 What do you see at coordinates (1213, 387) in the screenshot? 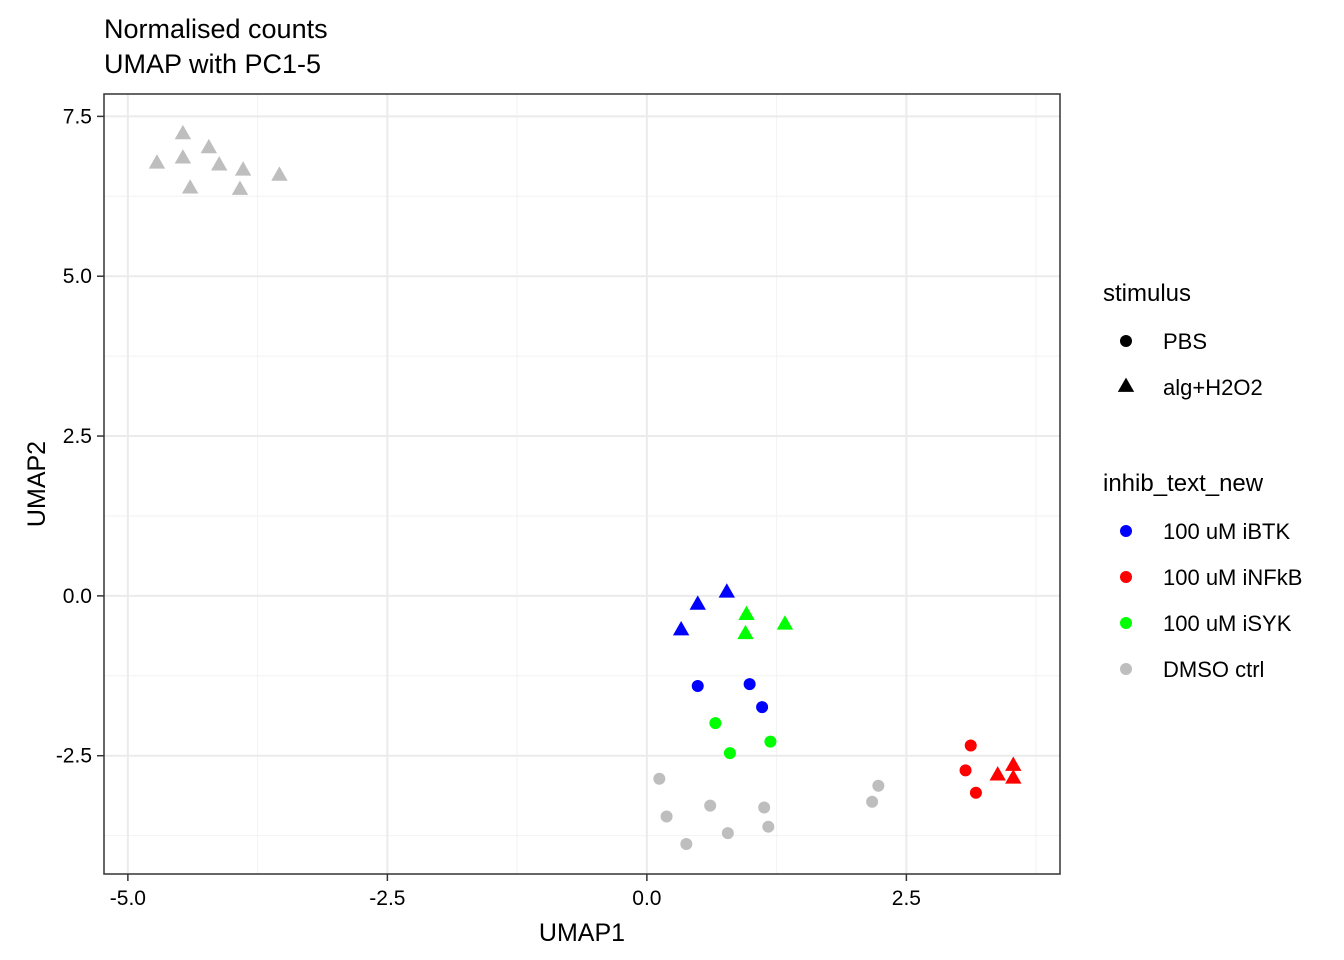
I see `legend-label: alg+H2O2` at bounding box center [1213, 387].